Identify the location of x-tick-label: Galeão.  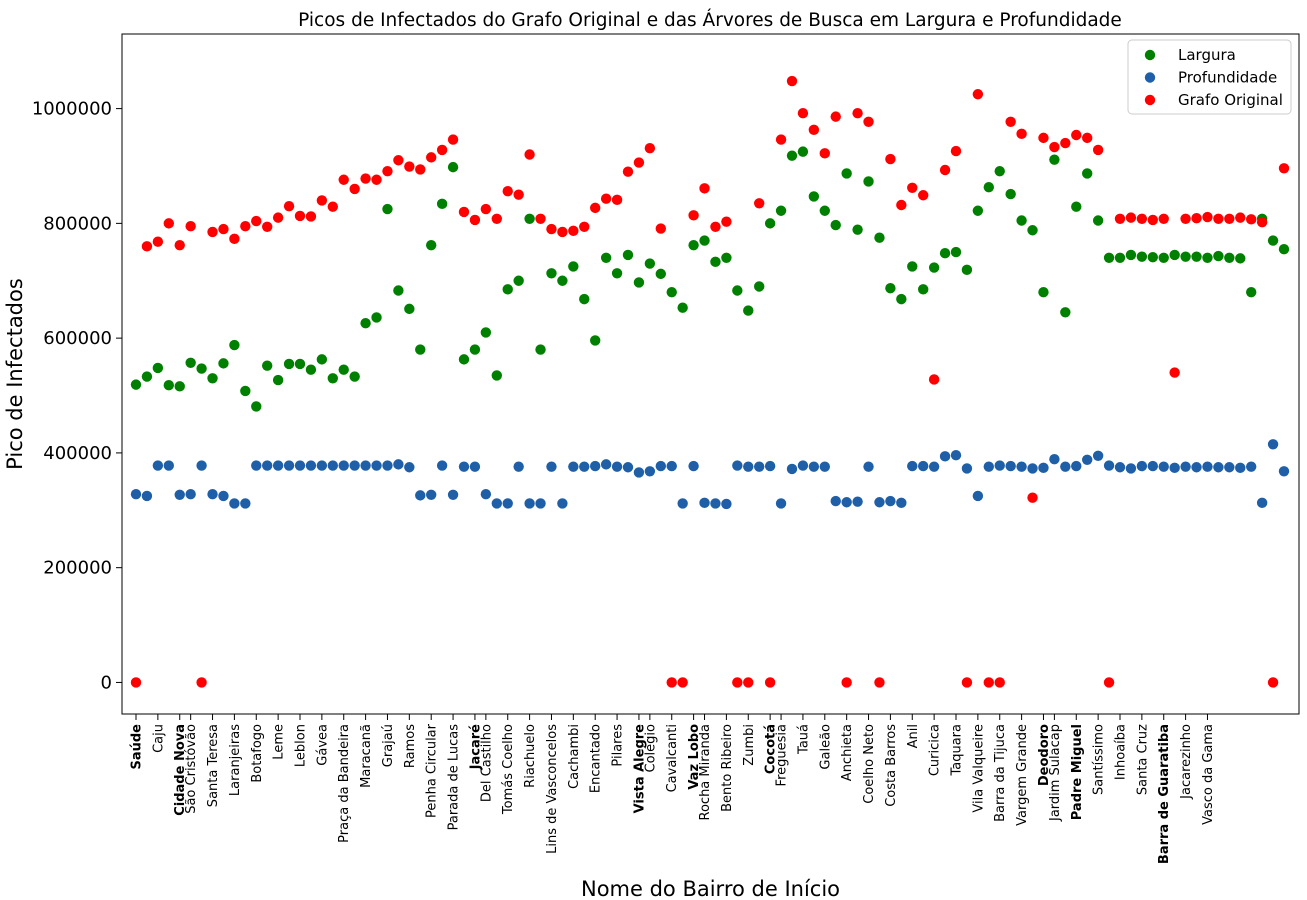
(825, 747).